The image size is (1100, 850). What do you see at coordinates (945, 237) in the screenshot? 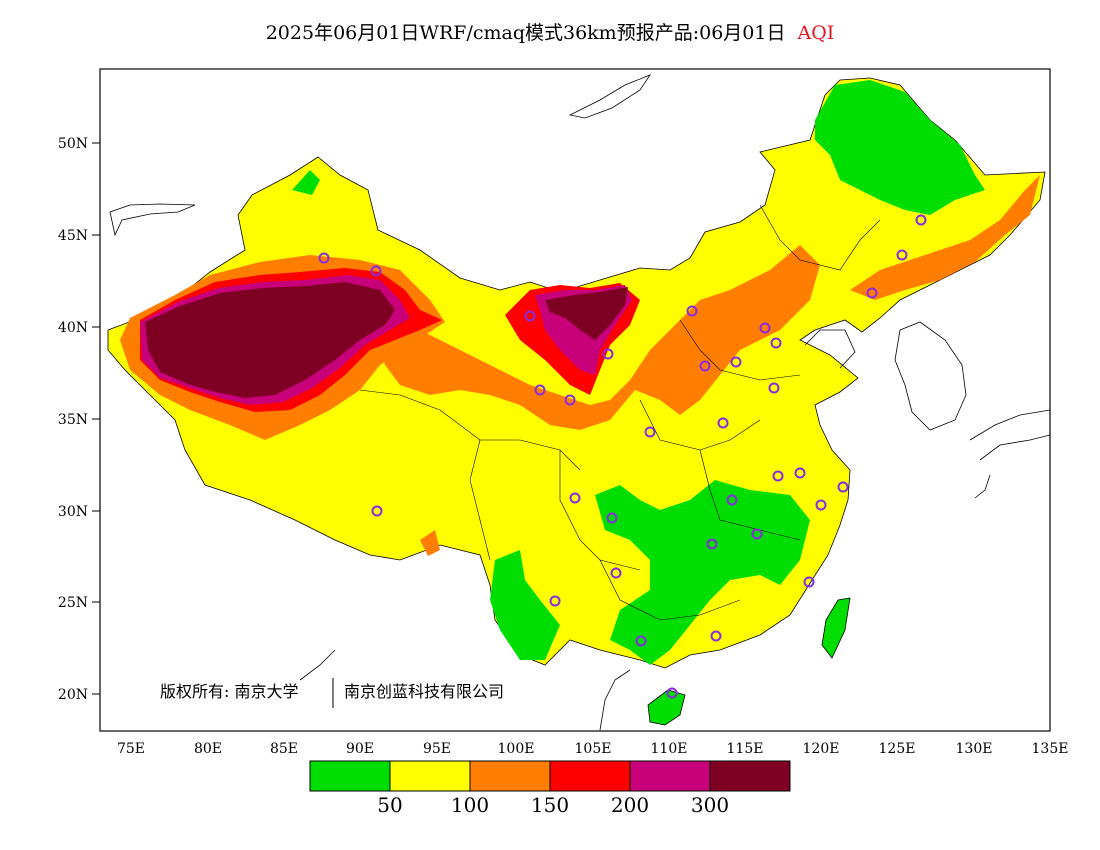
I see `orange-northeast` at bounding box center [945, 237].